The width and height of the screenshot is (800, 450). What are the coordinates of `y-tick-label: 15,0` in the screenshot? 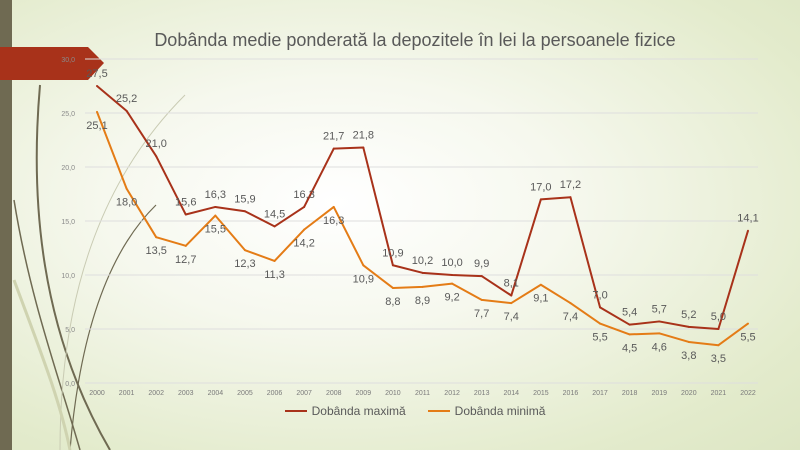 It's located at (68, 222).